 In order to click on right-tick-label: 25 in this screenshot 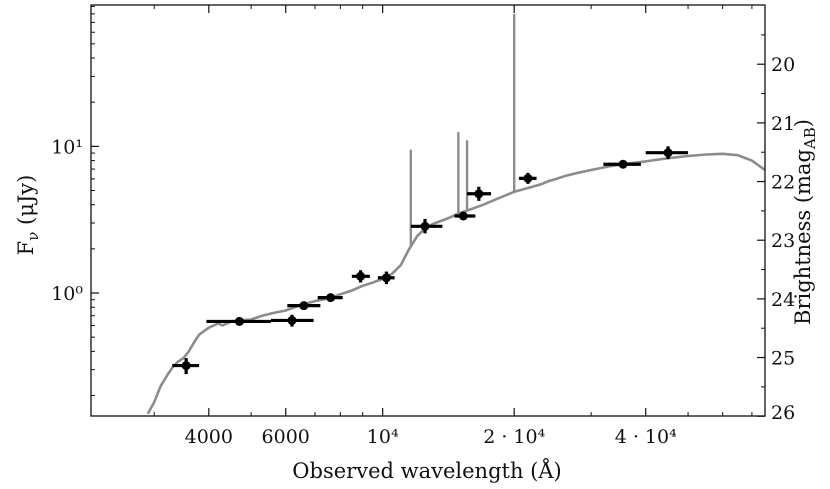, I will do `click(783, 359)`.